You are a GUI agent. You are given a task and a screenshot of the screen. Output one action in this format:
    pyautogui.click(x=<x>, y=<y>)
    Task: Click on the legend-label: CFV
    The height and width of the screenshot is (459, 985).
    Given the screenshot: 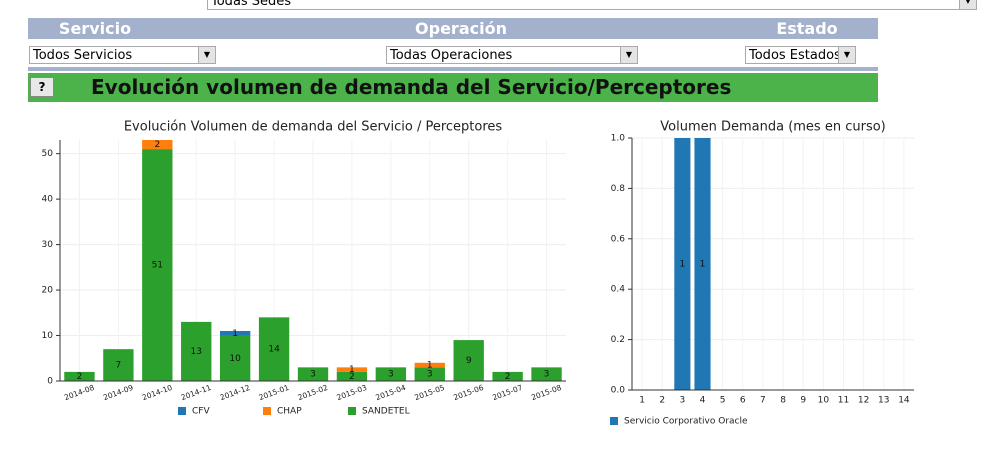 What is the action you would take?
    pyautogui.click(x=201, y=412)
    